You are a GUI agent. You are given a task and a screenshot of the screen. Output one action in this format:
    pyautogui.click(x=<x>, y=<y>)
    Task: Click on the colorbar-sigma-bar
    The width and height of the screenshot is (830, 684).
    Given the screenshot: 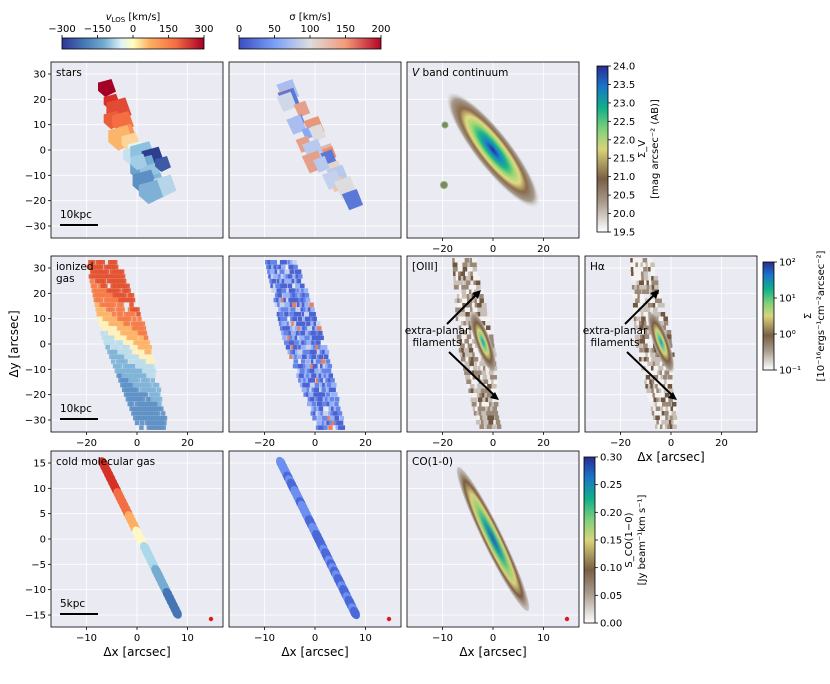 What is the action you would take?
    pyautogui.click(x=310, y=43)
    